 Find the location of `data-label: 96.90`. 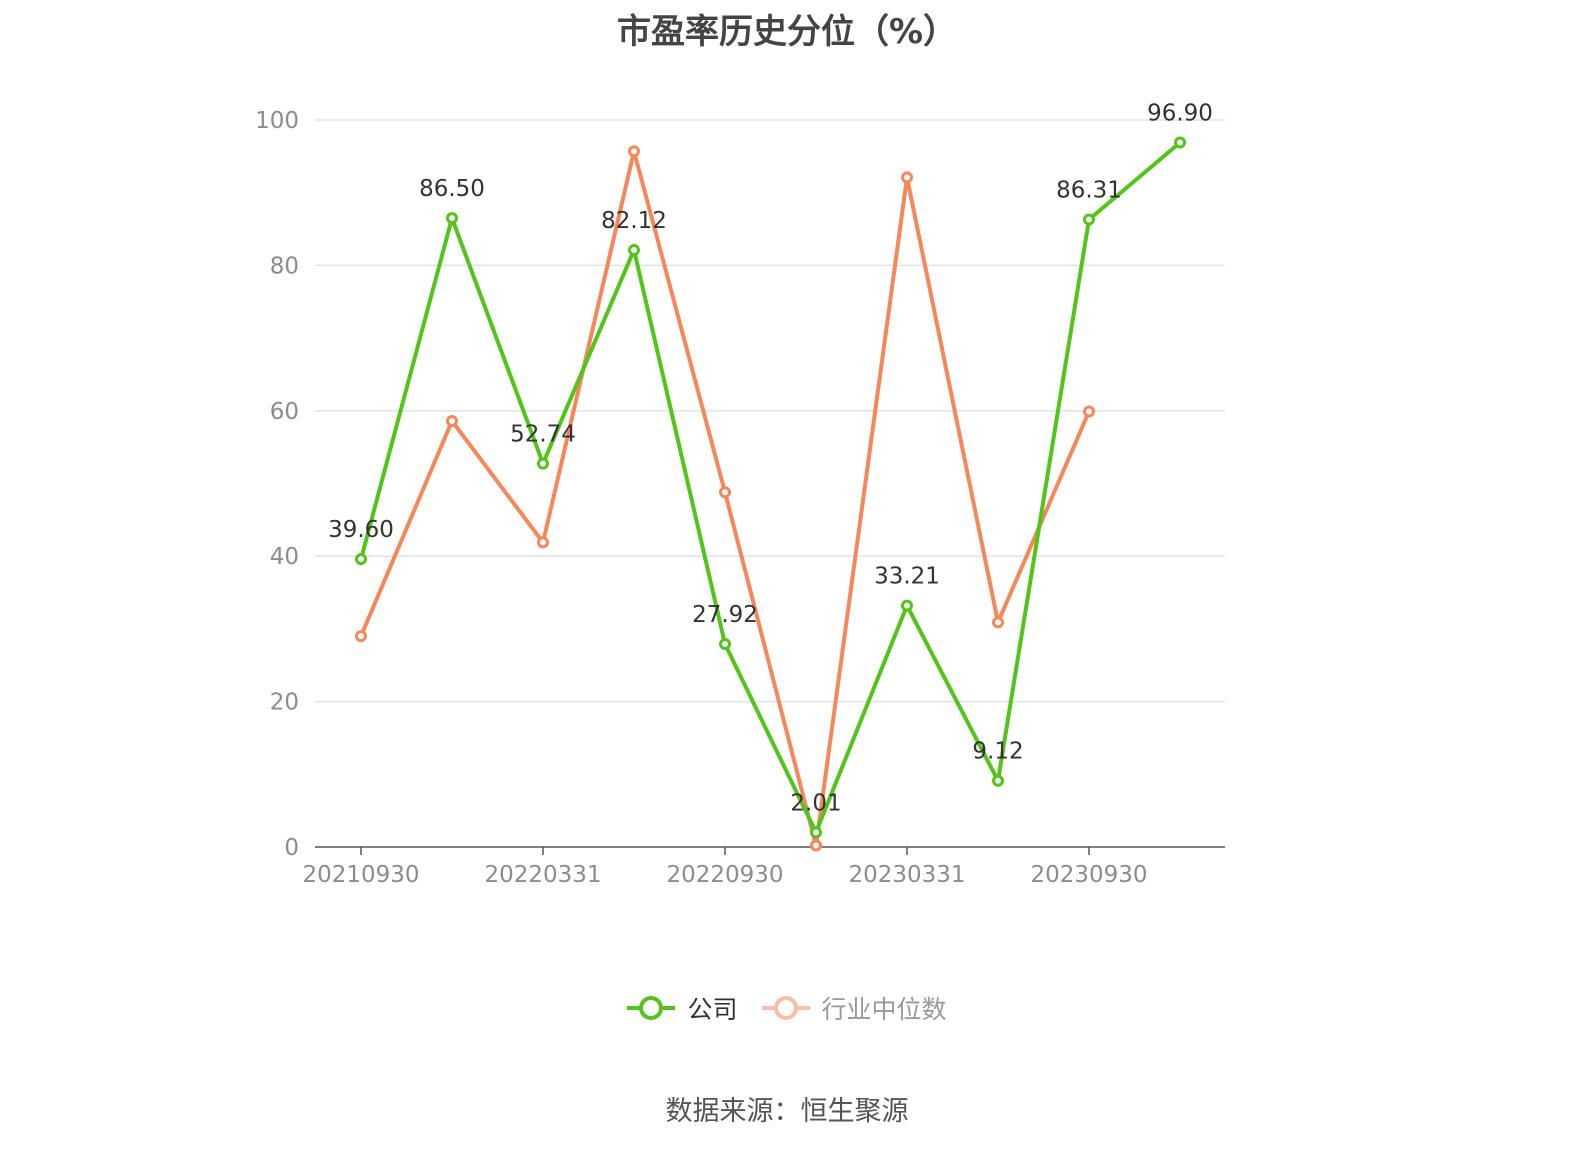

data-label: 96.90 is located at coordinates (1180, 114).